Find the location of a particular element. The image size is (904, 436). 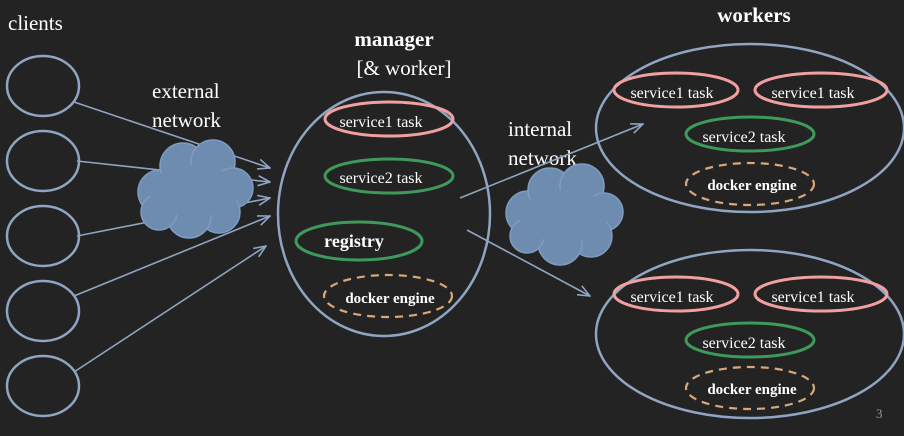

clients-label: clients is located at coordinates (35, 23).